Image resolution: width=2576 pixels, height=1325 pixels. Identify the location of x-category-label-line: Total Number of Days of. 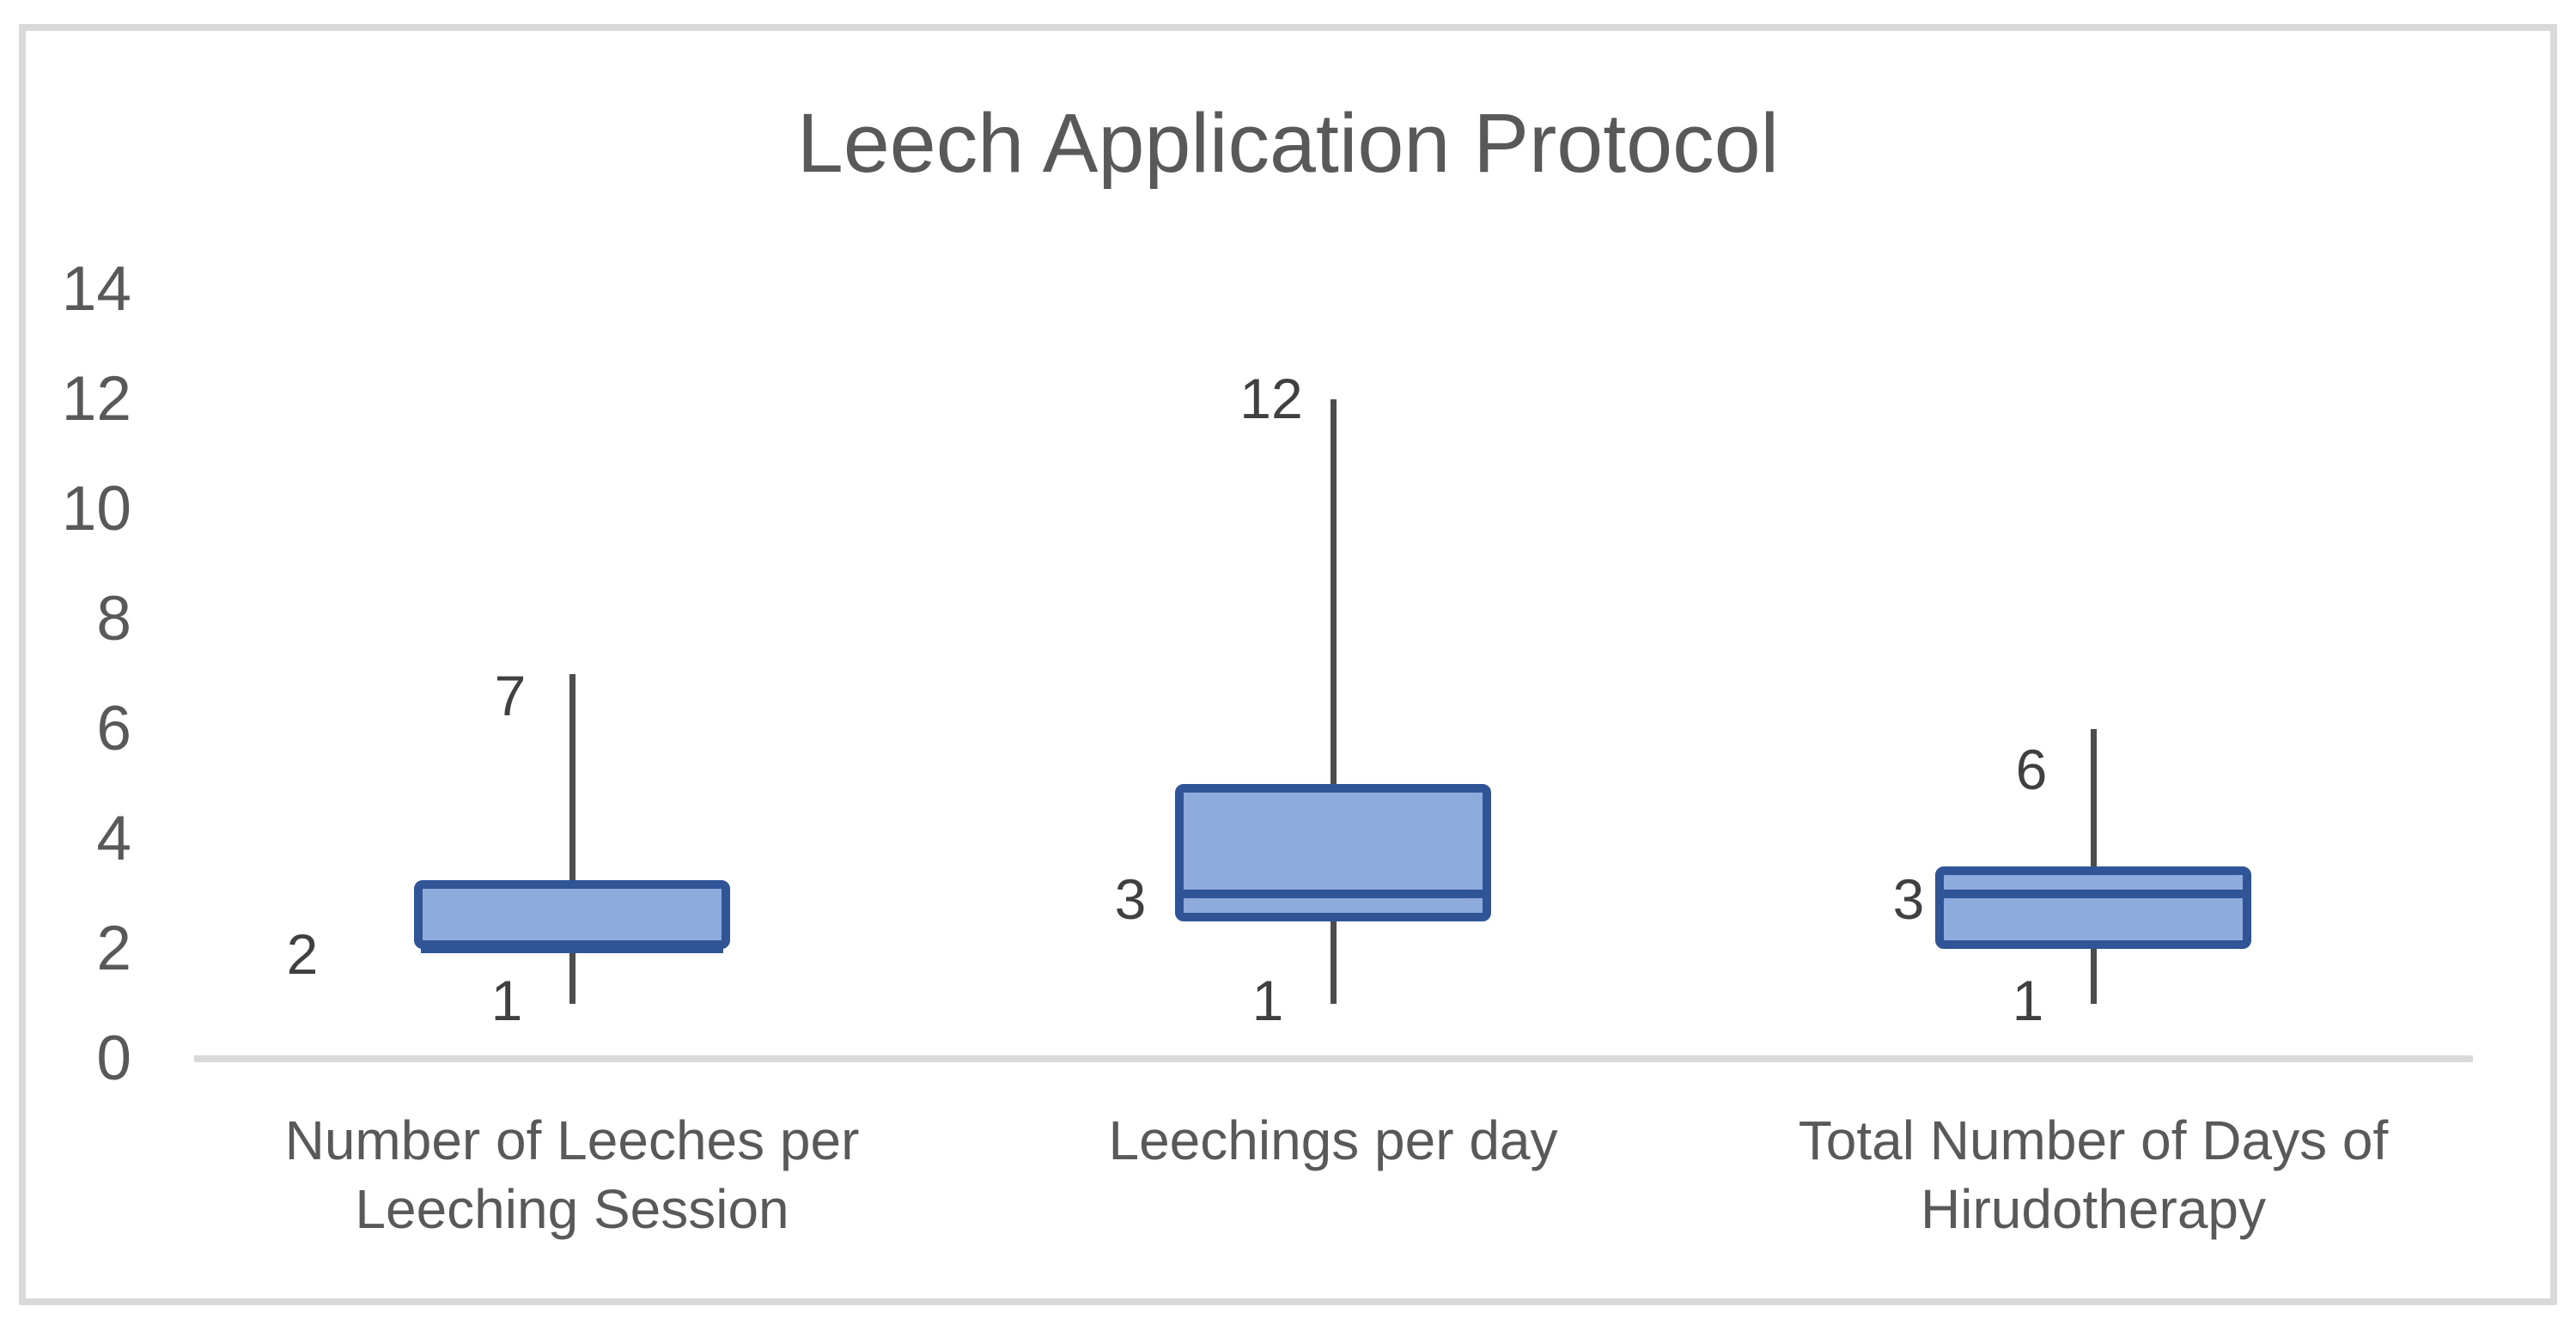
(2093, 1140).